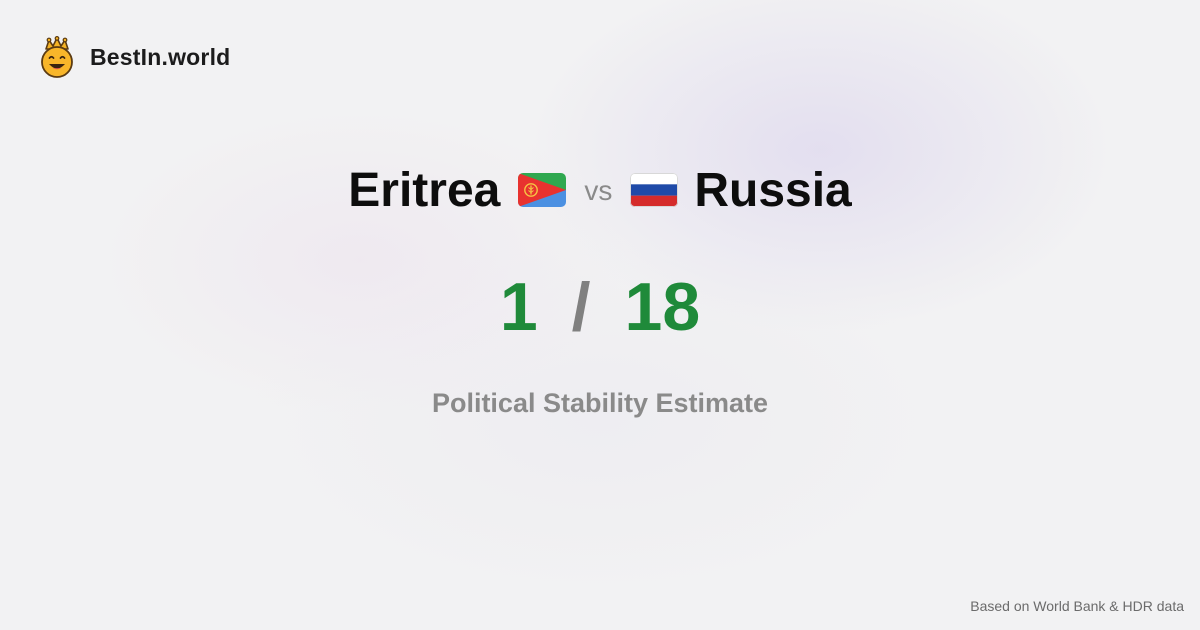 This screenshot has height=630, width=1200. I want to click on source-note: Based on World Bank & HDR data, so click(1077, 606).